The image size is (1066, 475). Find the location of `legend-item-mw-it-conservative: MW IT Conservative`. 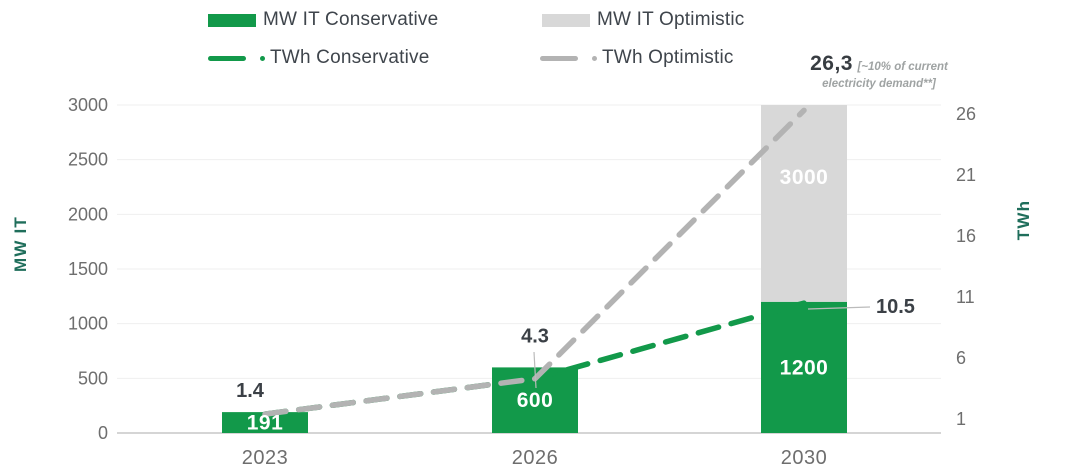

legend-item-mw-it-conservative: MW IT Conservative is located at coordinates (323, 20).